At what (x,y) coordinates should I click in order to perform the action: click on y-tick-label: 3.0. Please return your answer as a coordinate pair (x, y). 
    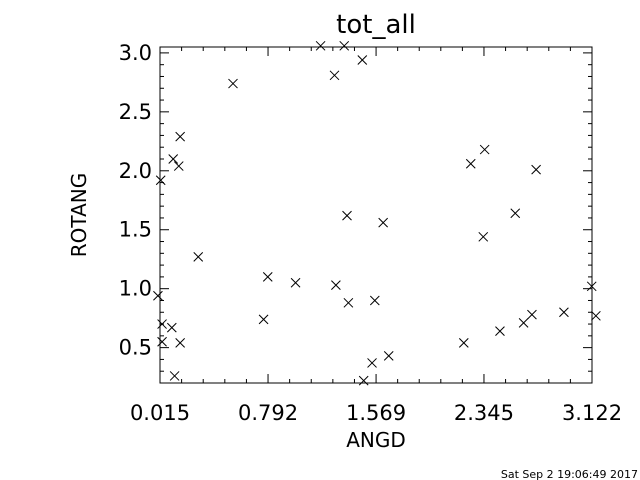
    Looking at the image, I should click on (135, 53).